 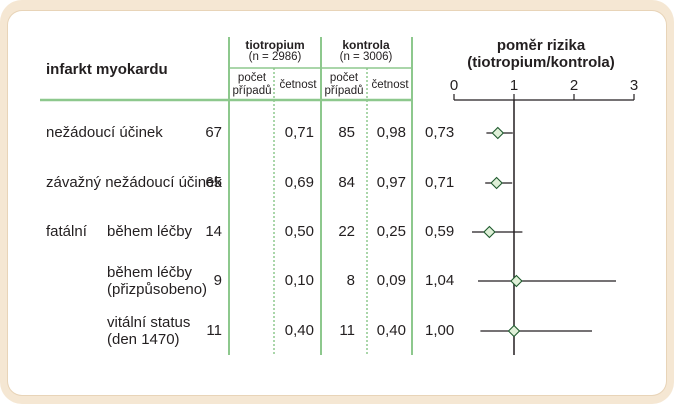 I want to click on x-tick-label-2: 2, so click(x=574, y=85).